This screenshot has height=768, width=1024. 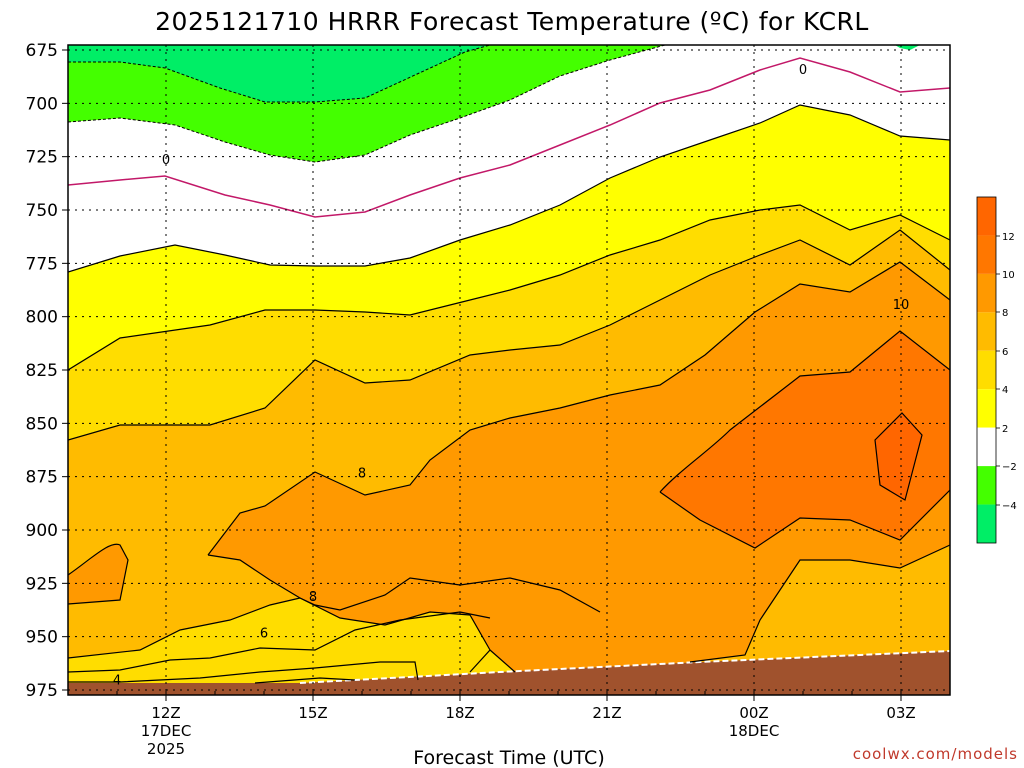 What do you see at coordinates (264, 633) in the screenshot?
I see `contour-label: 6` at bounding box center [264, 633].